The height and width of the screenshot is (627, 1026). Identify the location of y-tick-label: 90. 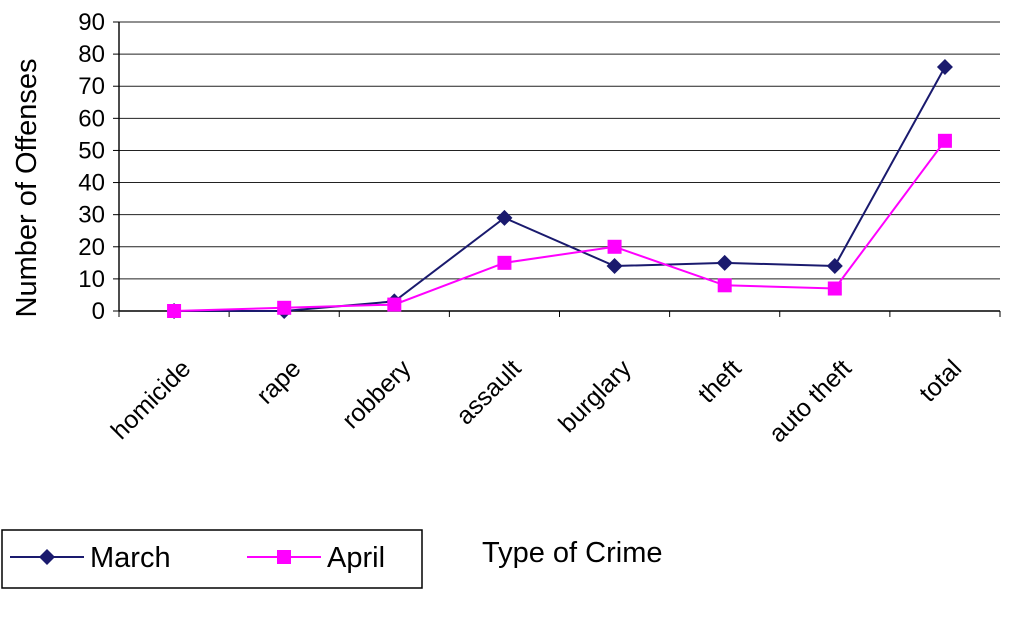
(91, 22).